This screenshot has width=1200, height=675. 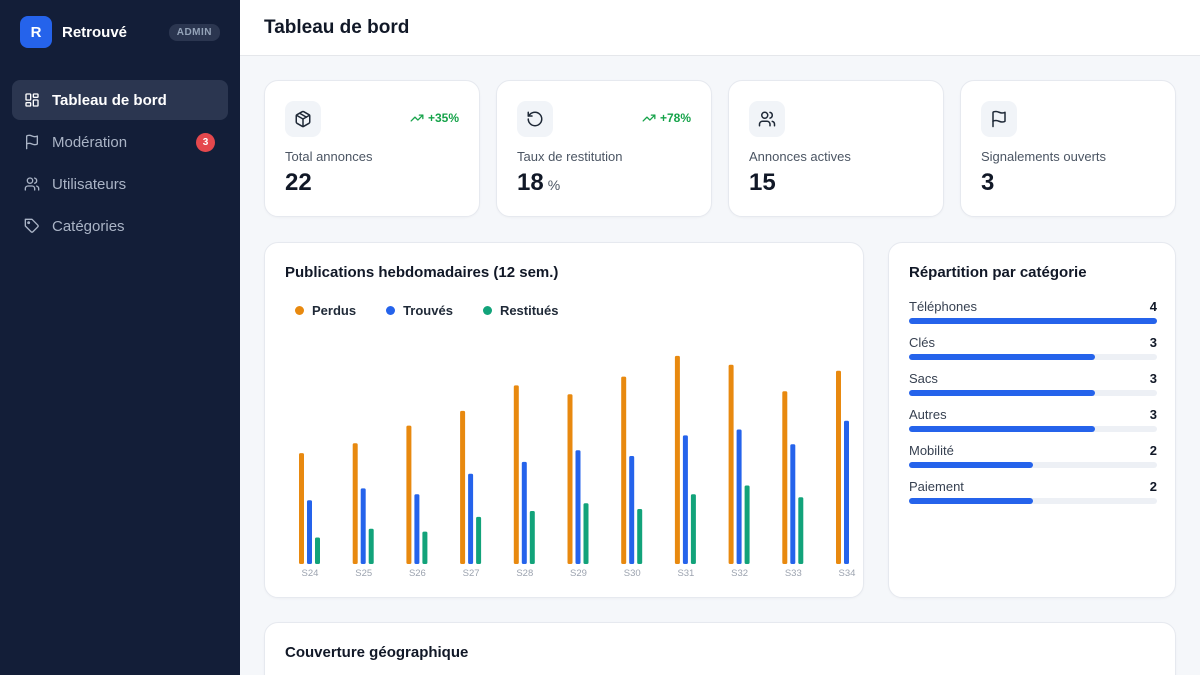 What do you see at coordinates (632, 510) in the screenshot?
I see `bar-trouvés-s30` at bounding box center [632, 510].